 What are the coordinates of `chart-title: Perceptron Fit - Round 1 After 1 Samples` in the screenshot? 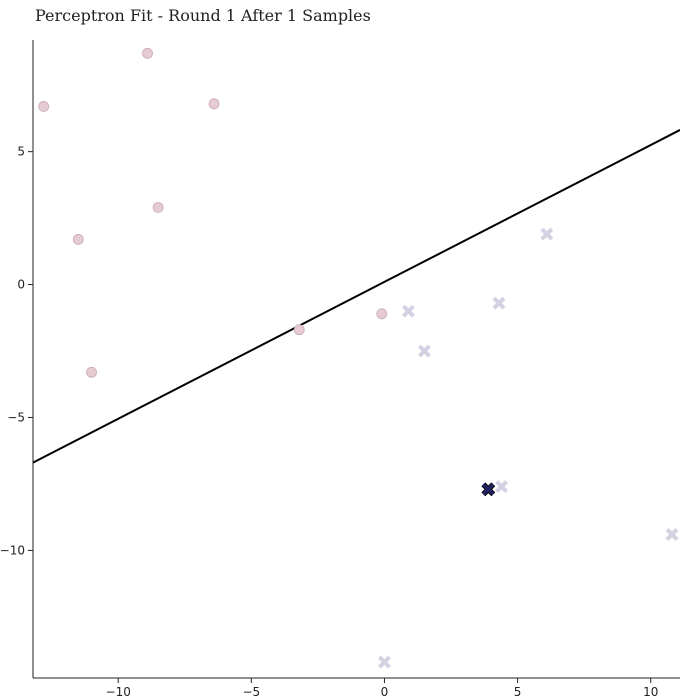 It's located at (203, 15).